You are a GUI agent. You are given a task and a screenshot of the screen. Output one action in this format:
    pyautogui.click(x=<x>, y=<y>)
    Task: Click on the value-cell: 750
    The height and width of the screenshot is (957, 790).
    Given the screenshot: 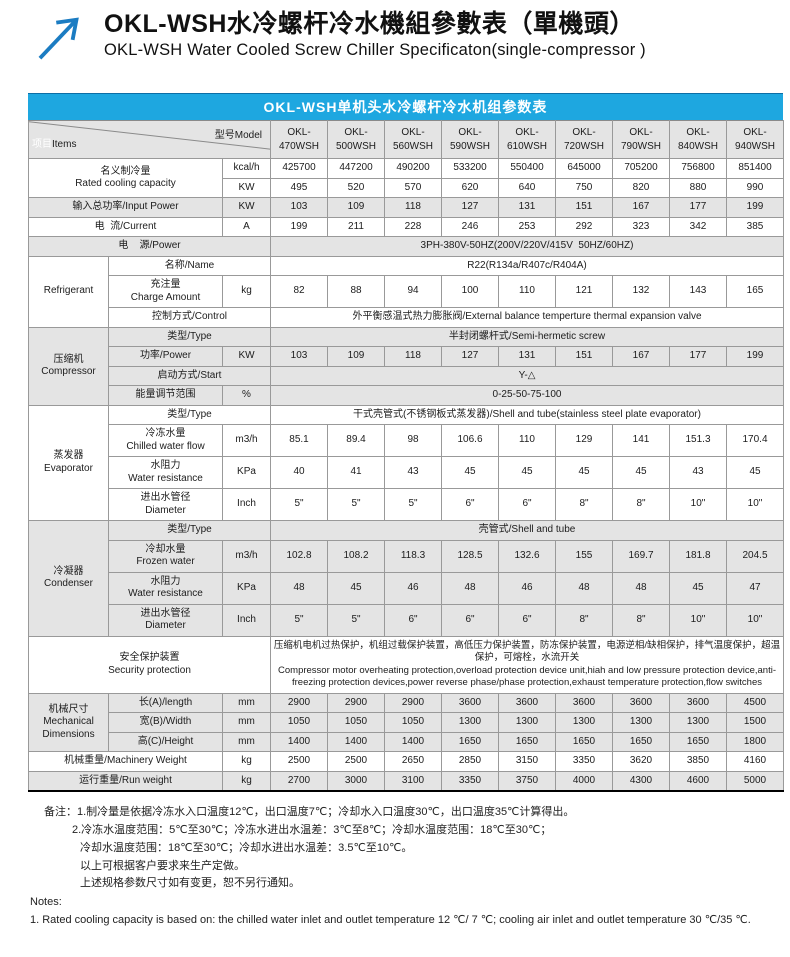 What is the action you would take?
    pyautogui.click(x=584, y=187)
    